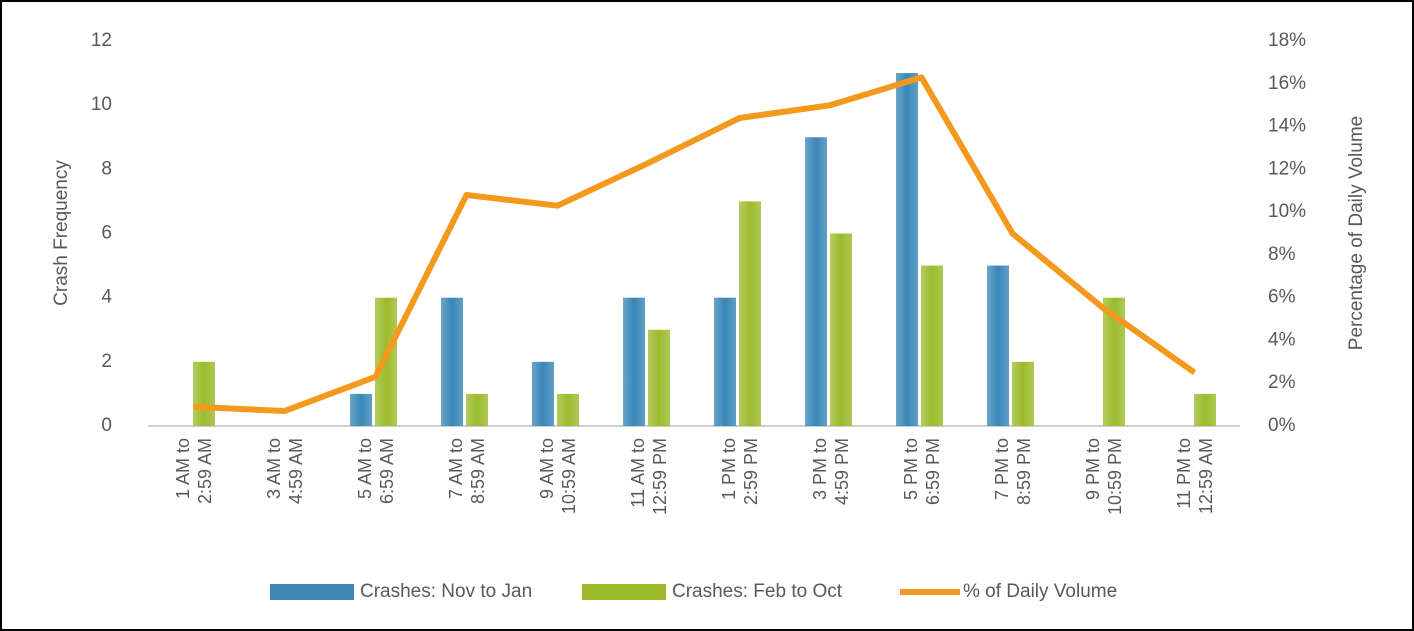 The height and width of the screenshot is (631, 1414). I want to click on y2-tick-label: 2%, so click(1282, 382).